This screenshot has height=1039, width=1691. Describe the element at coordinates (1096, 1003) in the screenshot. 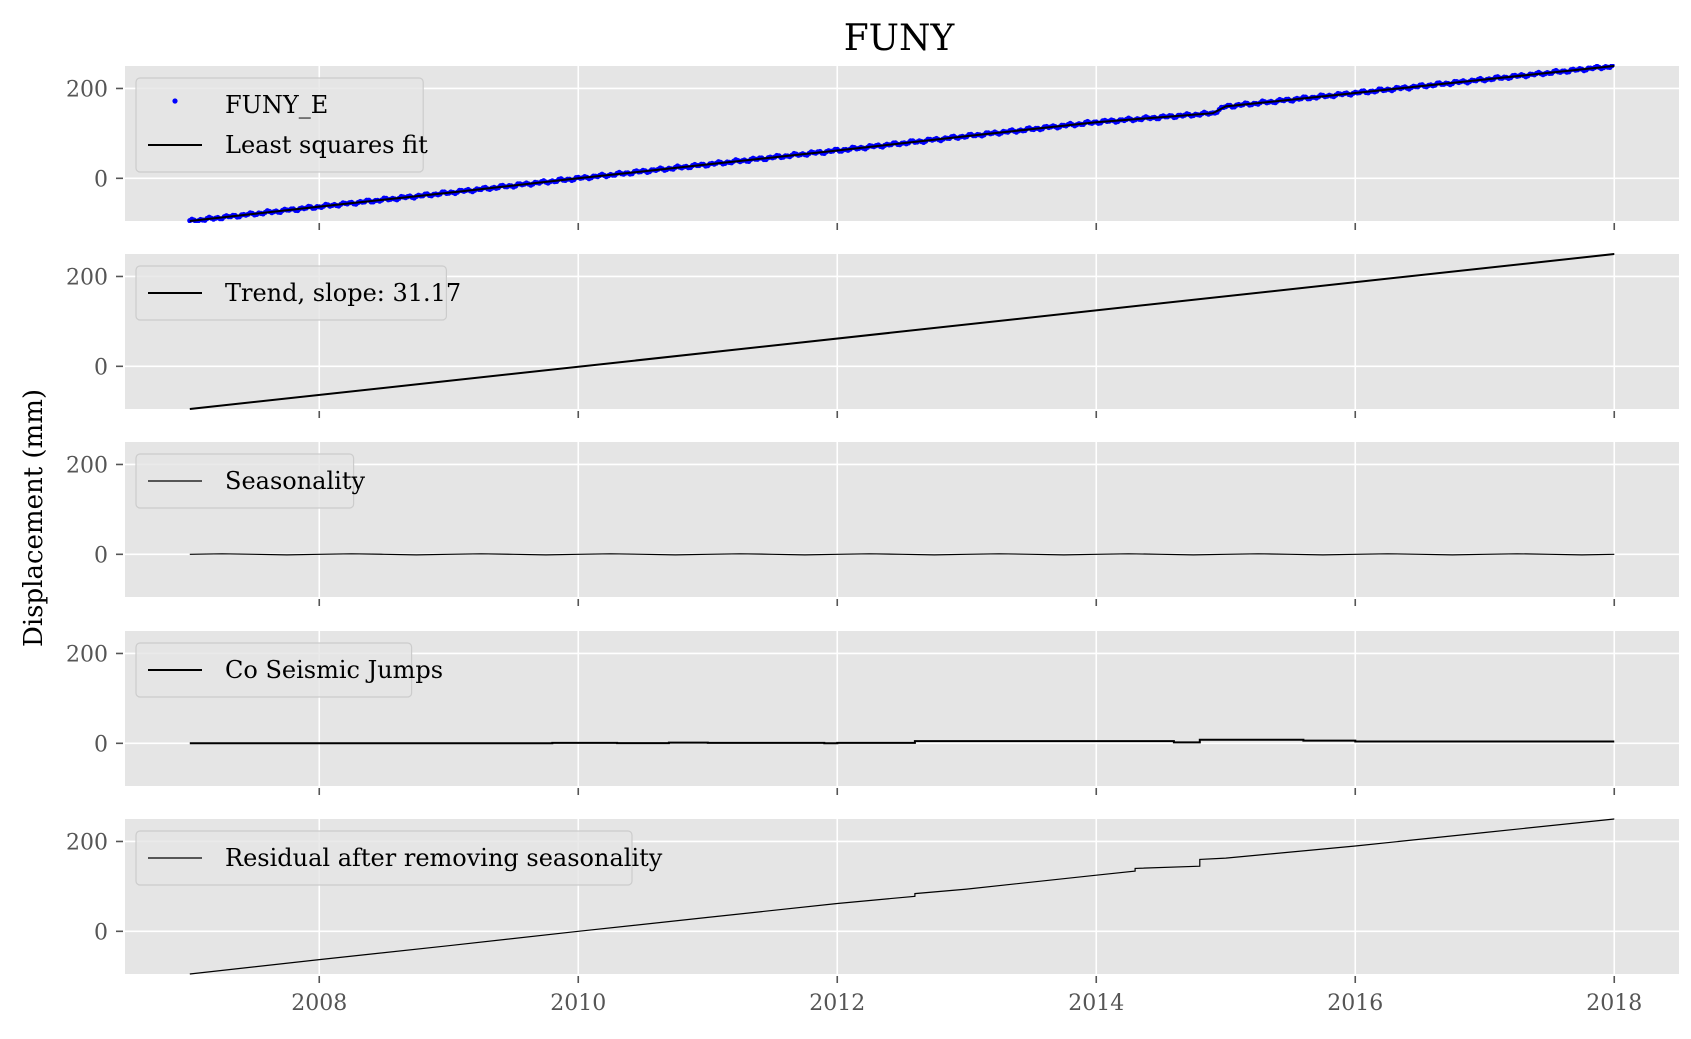

I see `x-tick-label: 2014` at that location.